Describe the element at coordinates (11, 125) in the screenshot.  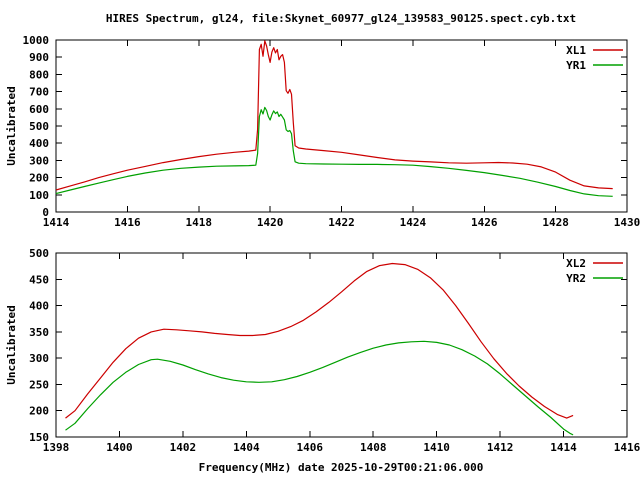
I see `top-y-axis-label: Uncalibrated` at that location.